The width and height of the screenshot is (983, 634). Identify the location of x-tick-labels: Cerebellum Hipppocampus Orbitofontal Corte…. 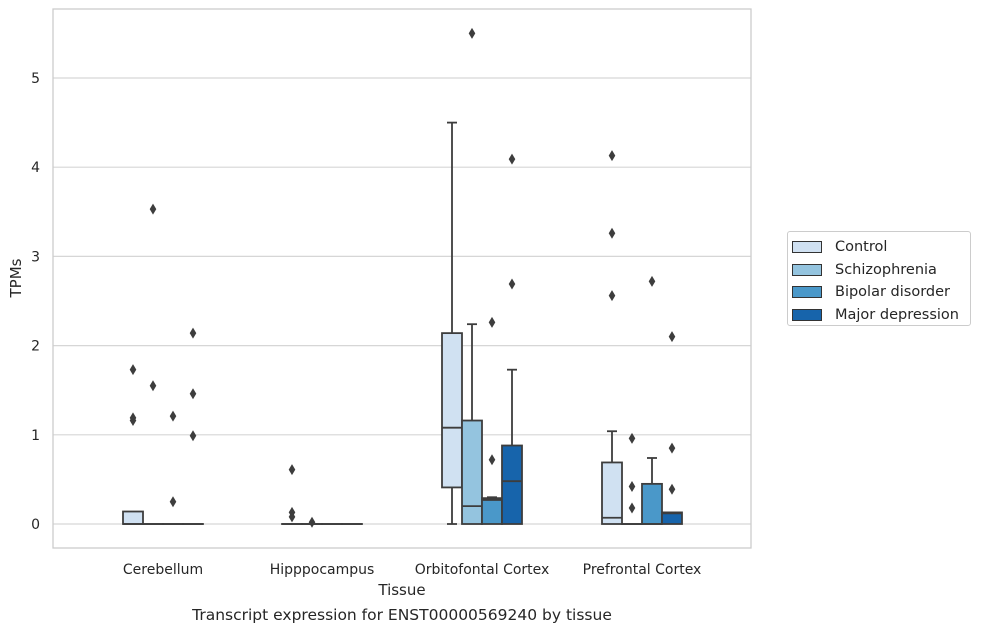
(412, 570).